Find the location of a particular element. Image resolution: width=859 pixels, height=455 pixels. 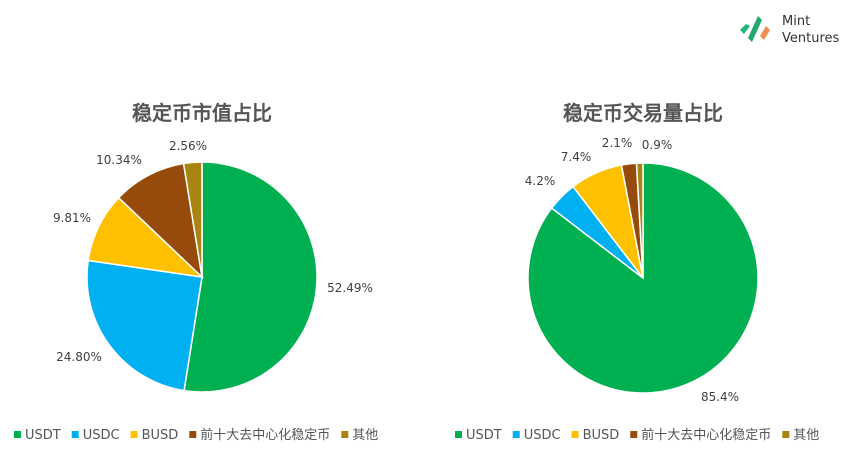

brand-name: Mint Ventures is located at coordinates (810, 30).